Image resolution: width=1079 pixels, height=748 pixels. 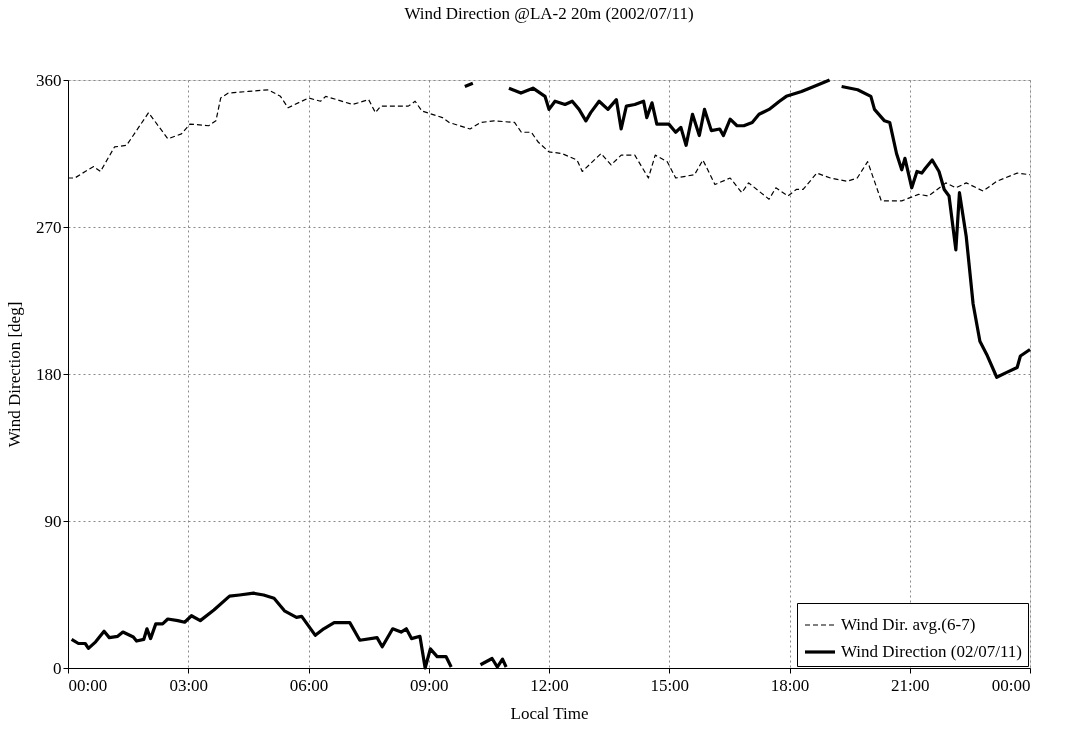 What do you see at coordinates (910, 685) in the screenshot?
I see `x-tick-label: 21:00` at bounding box center [910, 685].